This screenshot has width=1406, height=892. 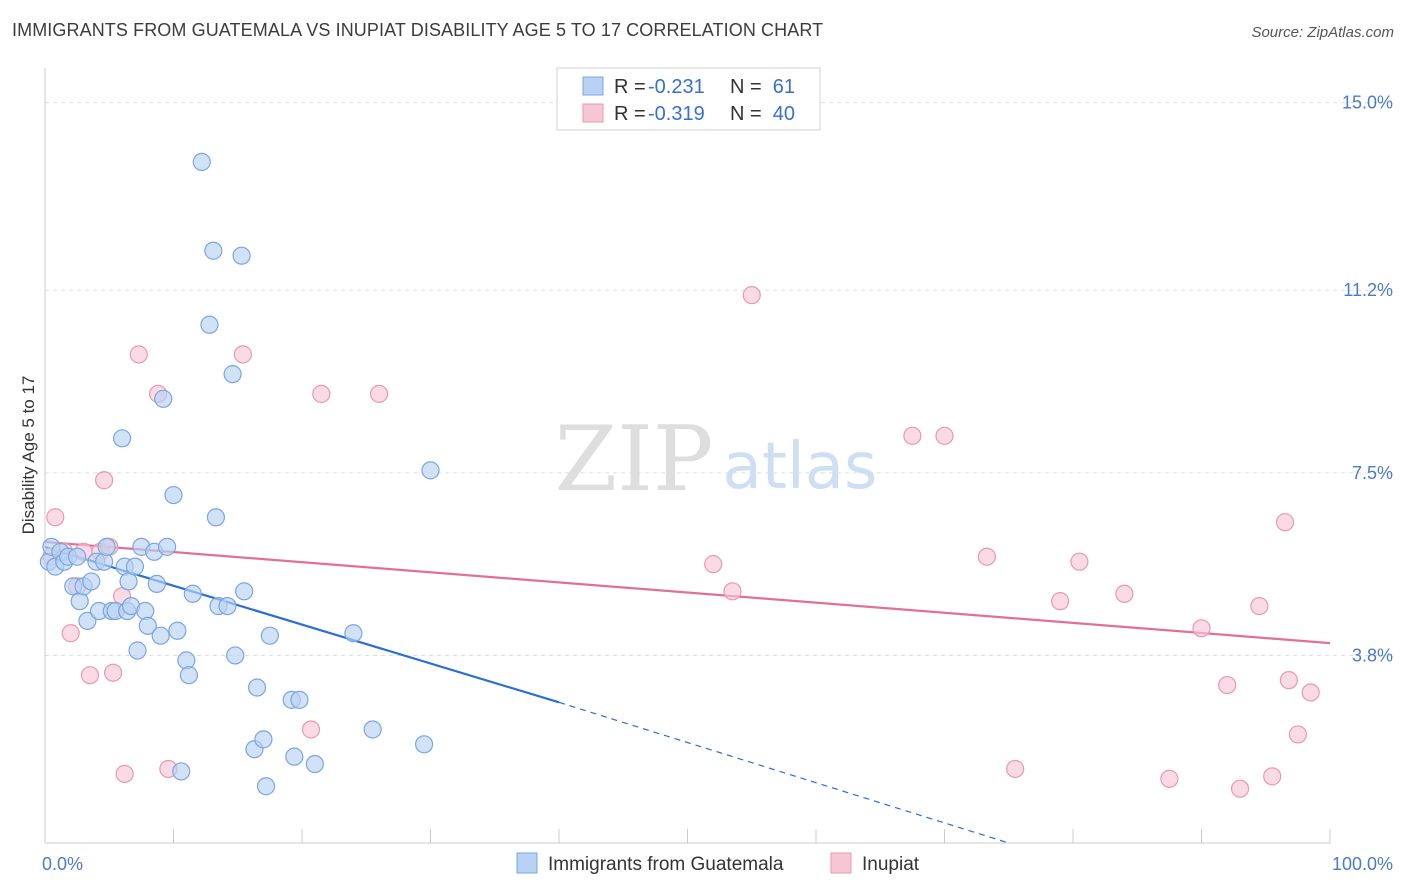 I want to click on legend-n-value-1: 40, so click(x=784, y=114).